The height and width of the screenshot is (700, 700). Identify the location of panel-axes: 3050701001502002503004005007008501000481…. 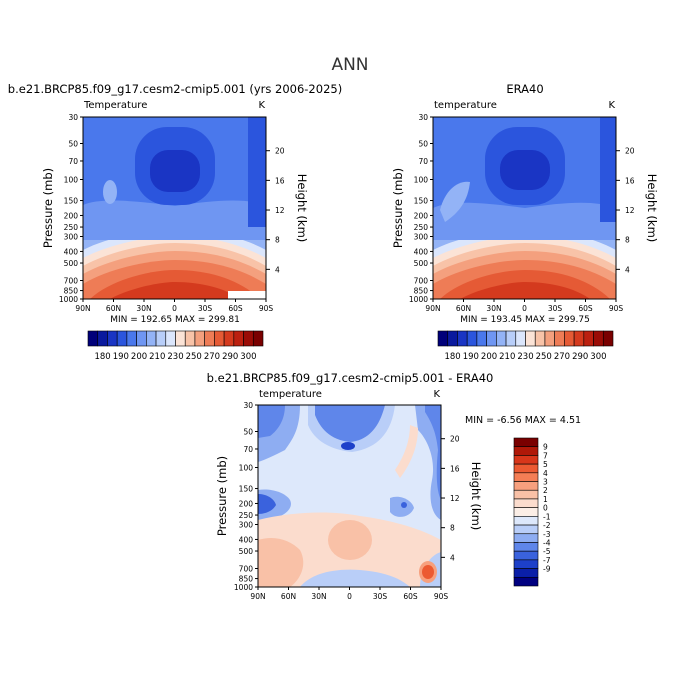
(347, 501).